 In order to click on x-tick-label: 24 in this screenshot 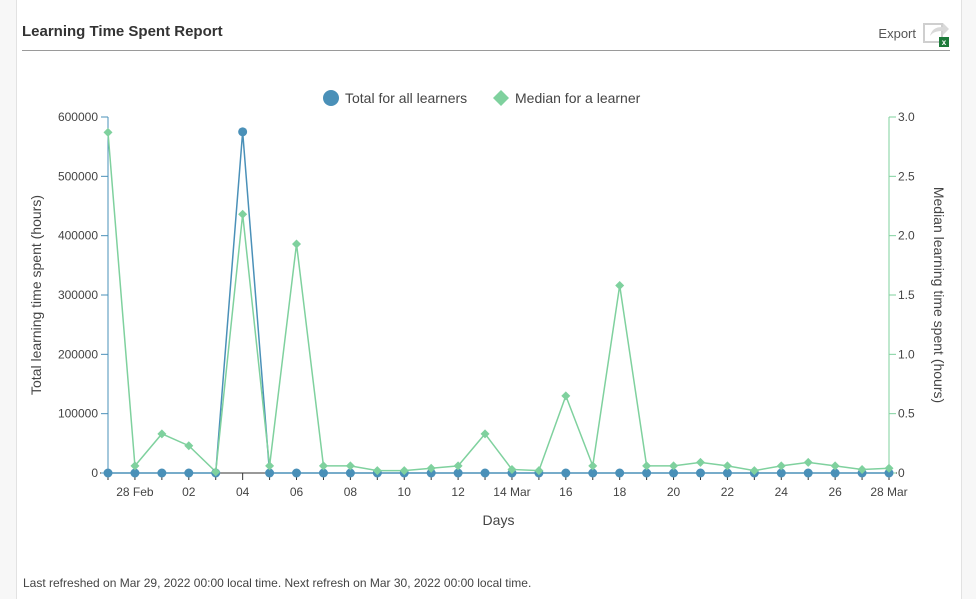, I will do `click(782, 492)`.